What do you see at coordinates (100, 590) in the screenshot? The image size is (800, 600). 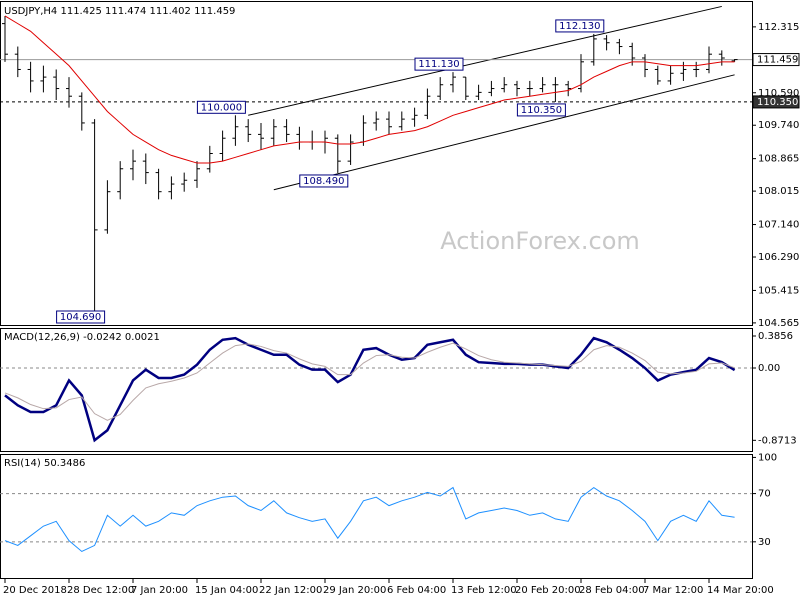 I see `x-tick-label: 28 Dec 12:00` at bounding box center [100, 590].